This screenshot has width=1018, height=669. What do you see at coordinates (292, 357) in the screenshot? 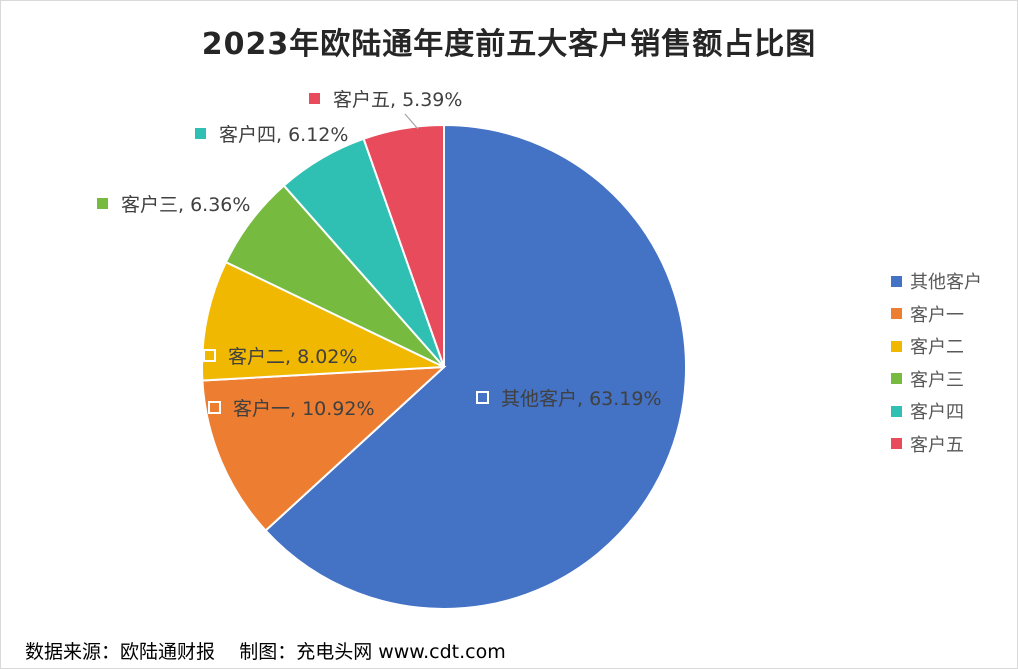
I see `slice-label-text-3: 客户二, 8.02%` at bounding box center [292, 357].